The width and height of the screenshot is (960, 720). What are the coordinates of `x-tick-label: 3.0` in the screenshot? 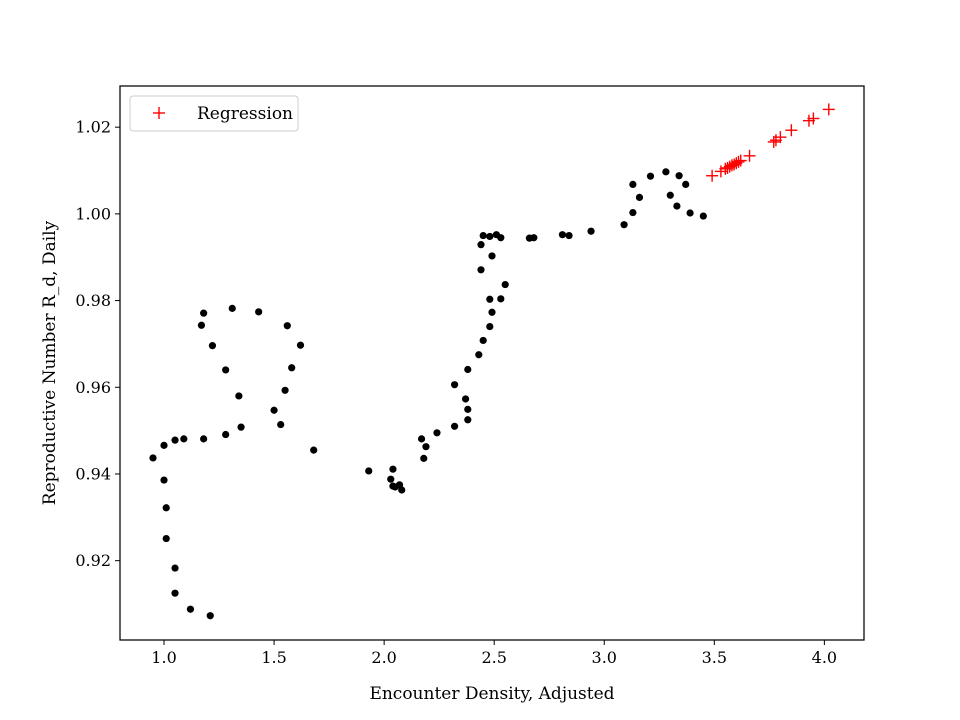 It's located at (604, 657).